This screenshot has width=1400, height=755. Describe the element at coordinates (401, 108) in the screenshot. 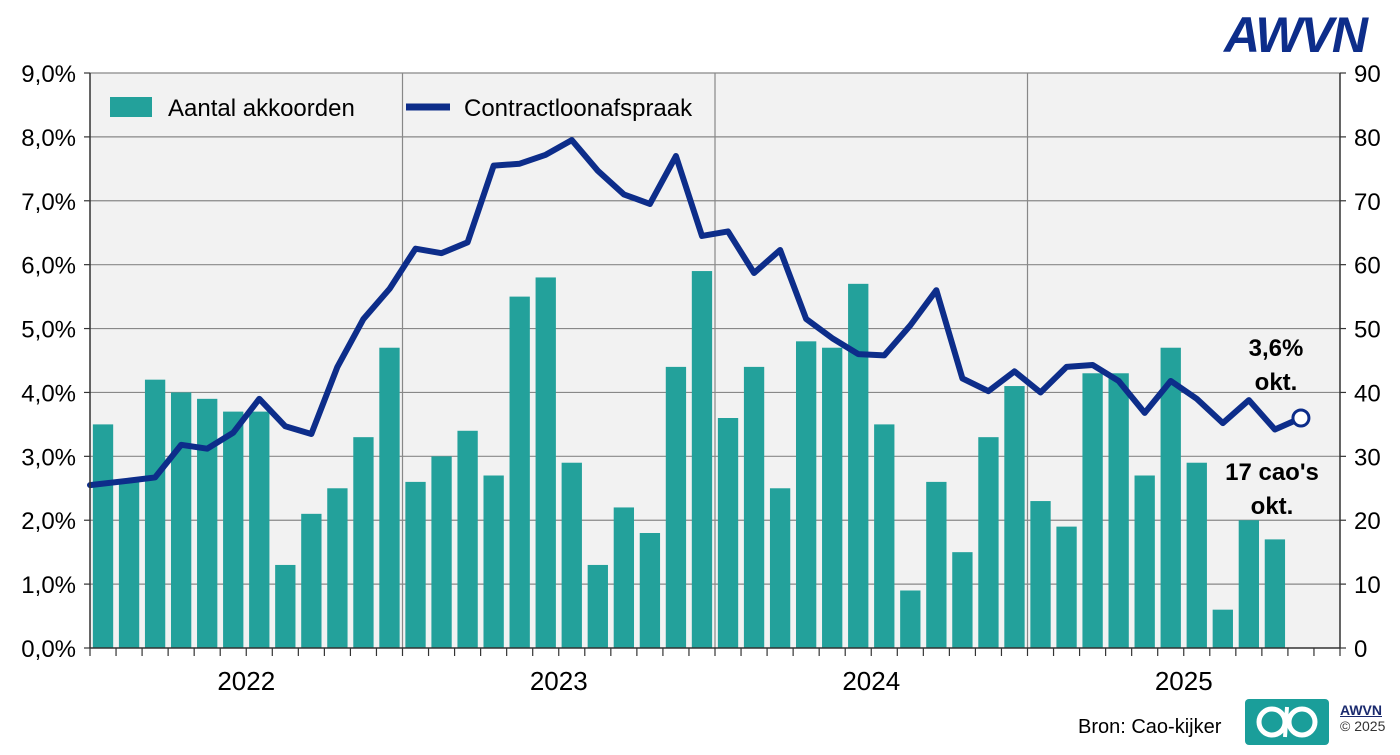

I see `legend: Aantal akkoorden Contractloonafspraak` at that location.